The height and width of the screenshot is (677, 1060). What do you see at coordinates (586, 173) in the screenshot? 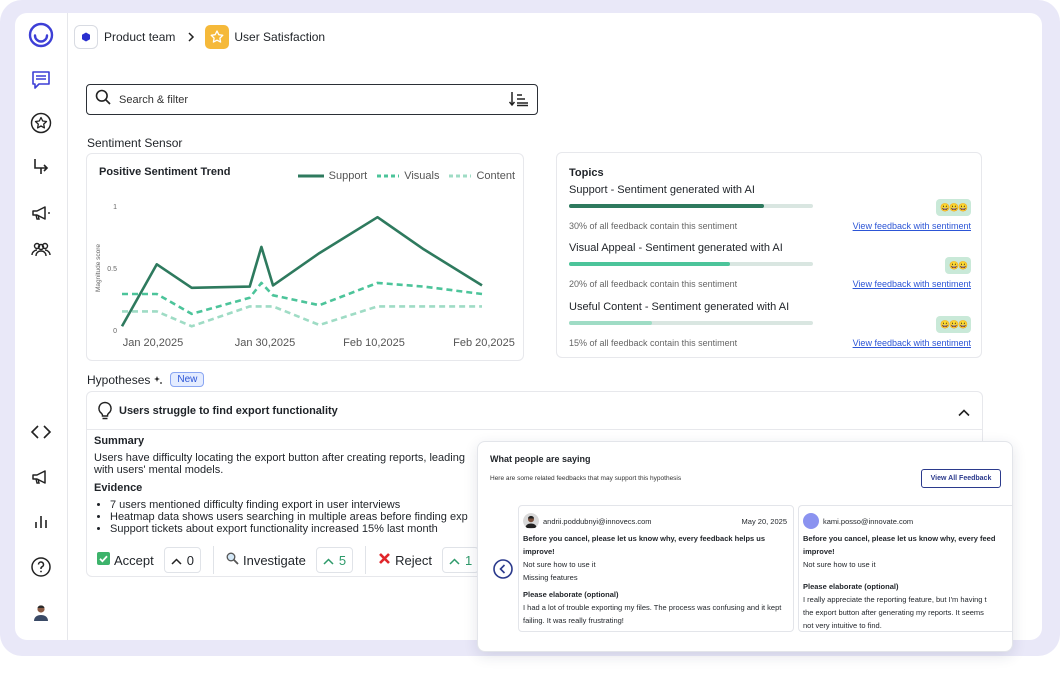
I see `topics-title: Topics` at bounding box center [586, 173].